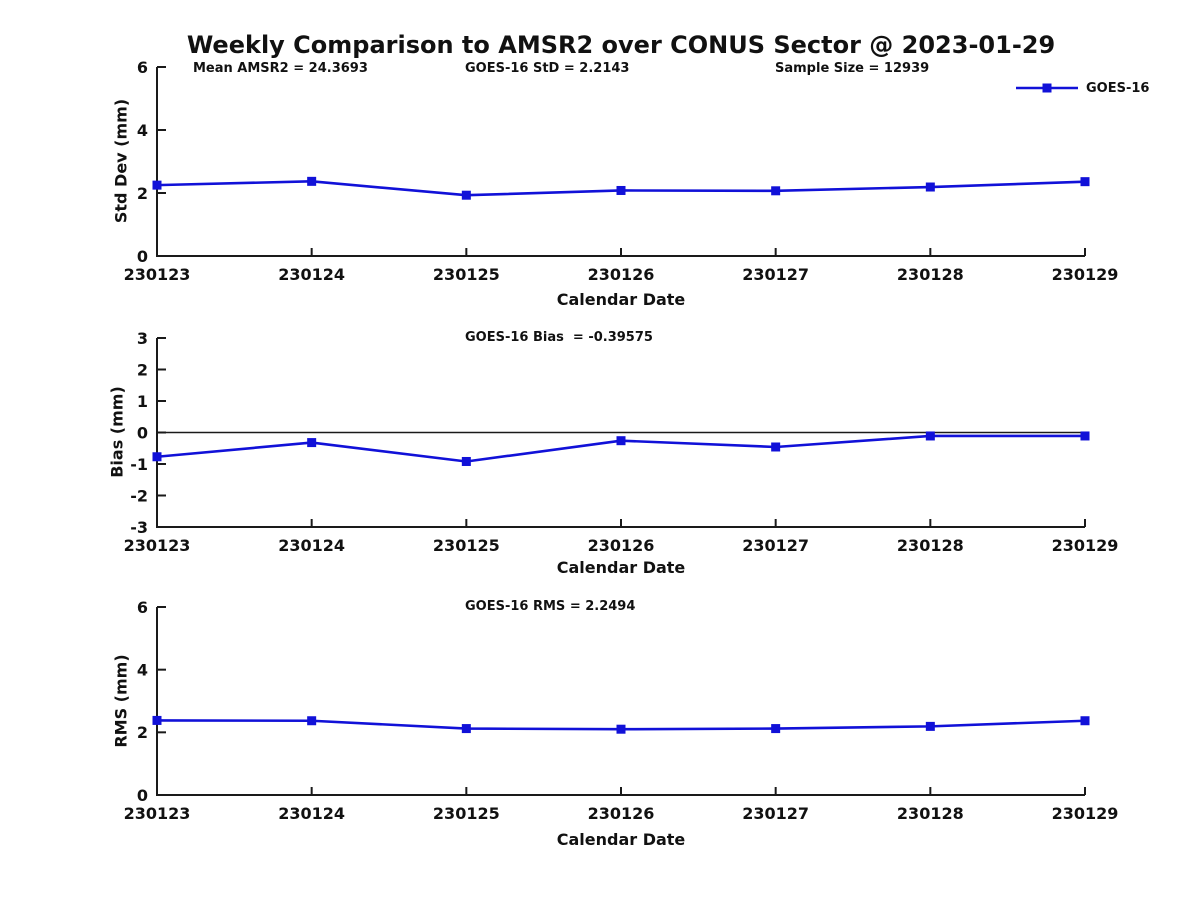 This screenshot has height=900, width=1200. Describe the element at coordinates (621, 839) in the screenshot. I see `x-axis-label-subplot3: Calendar Date` at that location.